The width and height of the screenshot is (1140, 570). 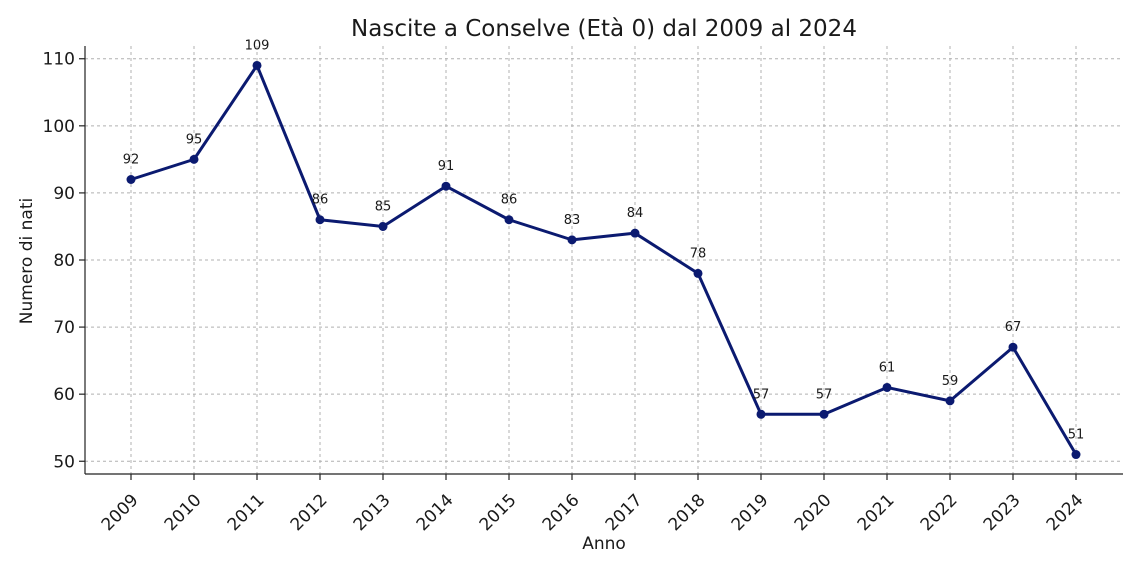 I want to click on y-tick-label: 50, so click(x=64, y=462).